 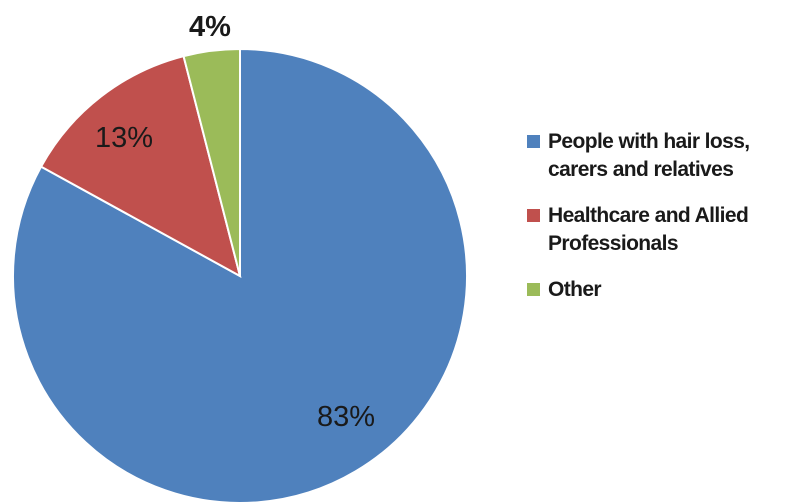 I want to click on pie-slice-other, so click(x=211, y=162).